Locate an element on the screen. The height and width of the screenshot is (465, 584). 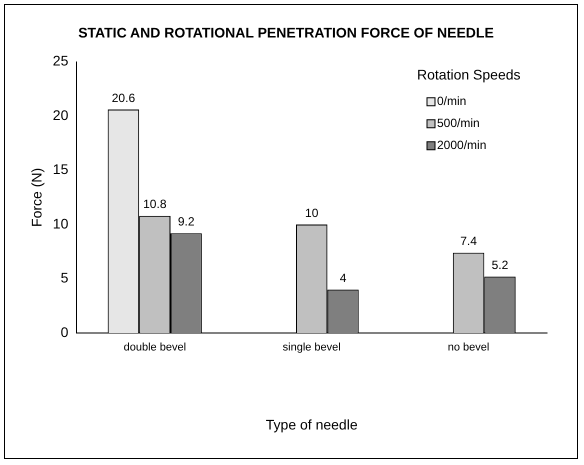
x-tick-label: no bevel is located at coordinates (469, 348).